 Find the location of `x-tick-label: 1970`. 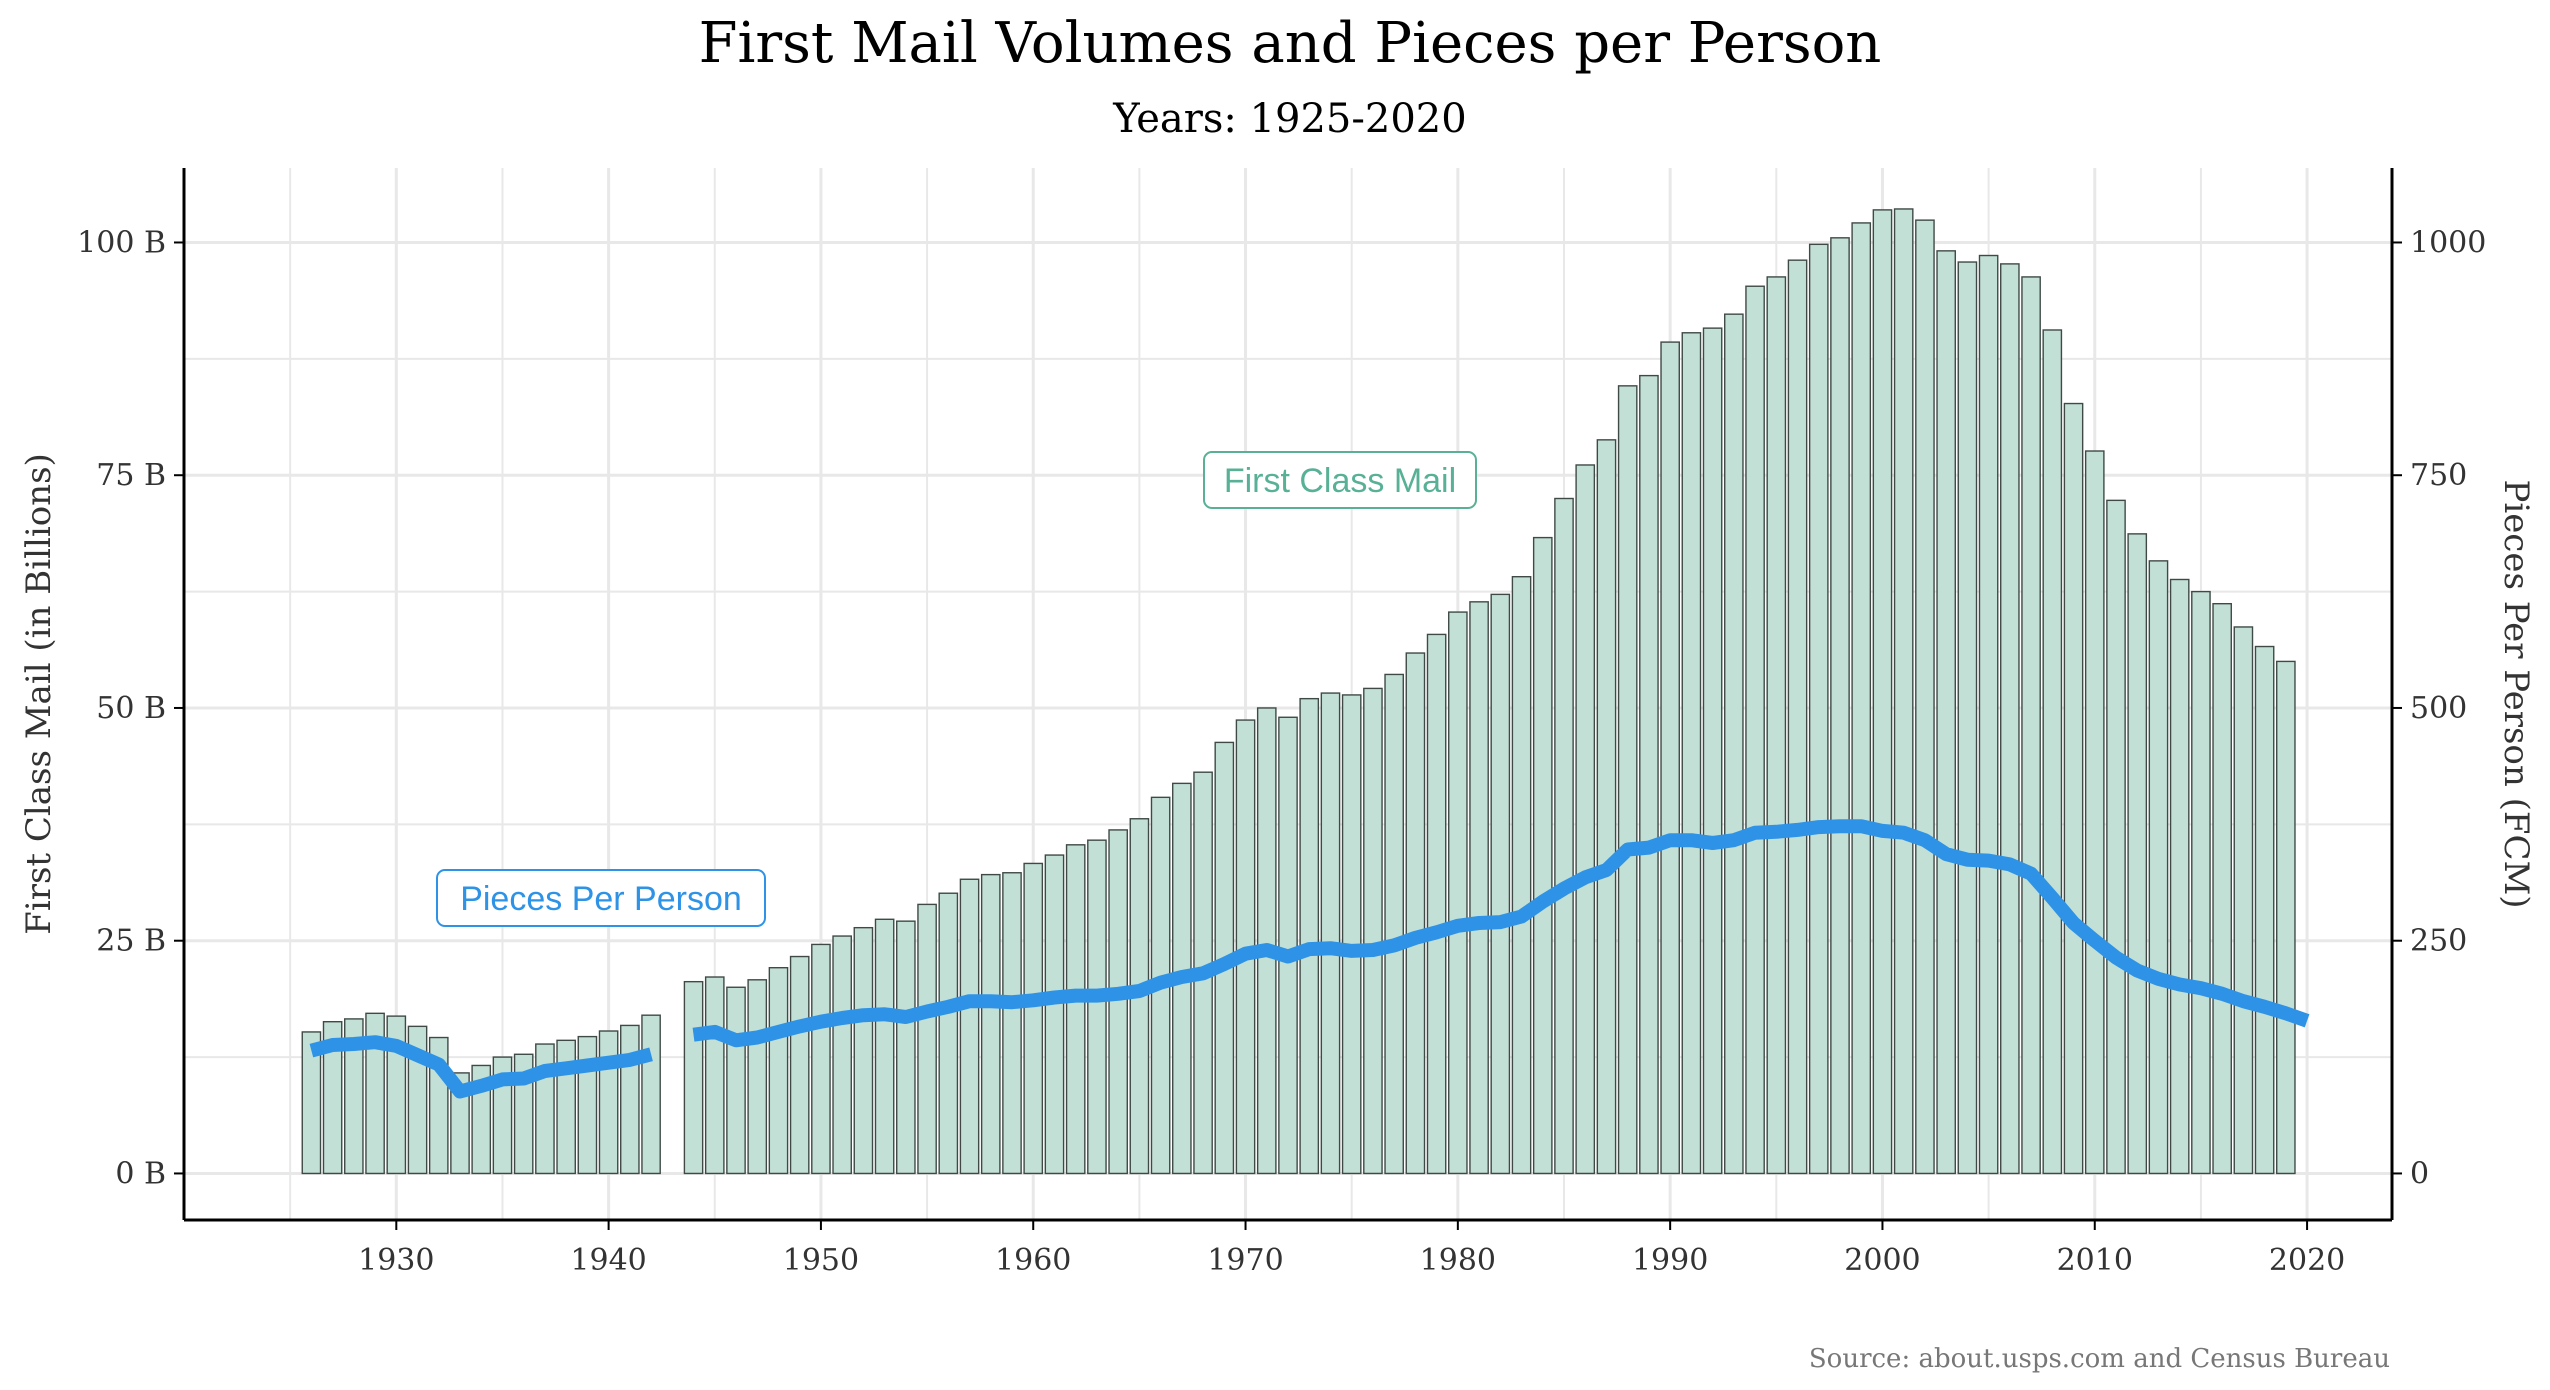

x-tick-label: 1970 is located at coordinates (1245, 1260).